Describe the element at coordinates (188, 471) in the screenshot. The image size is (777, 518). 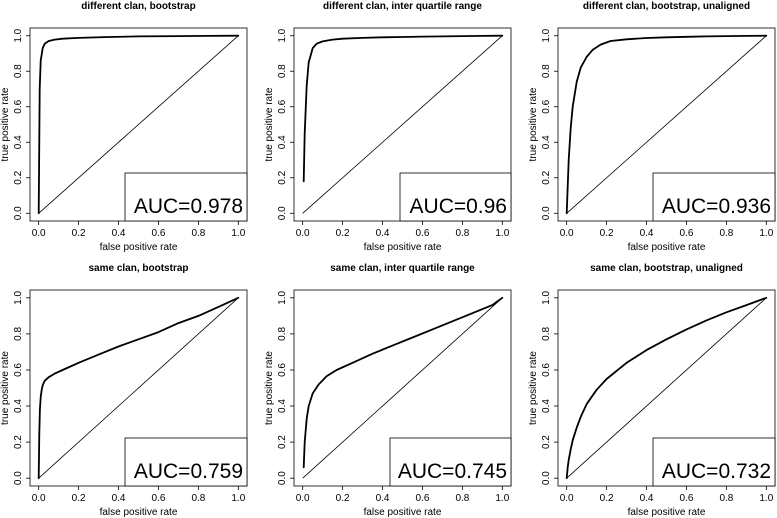
I see `auc-label: AUC=0.759` at that location.